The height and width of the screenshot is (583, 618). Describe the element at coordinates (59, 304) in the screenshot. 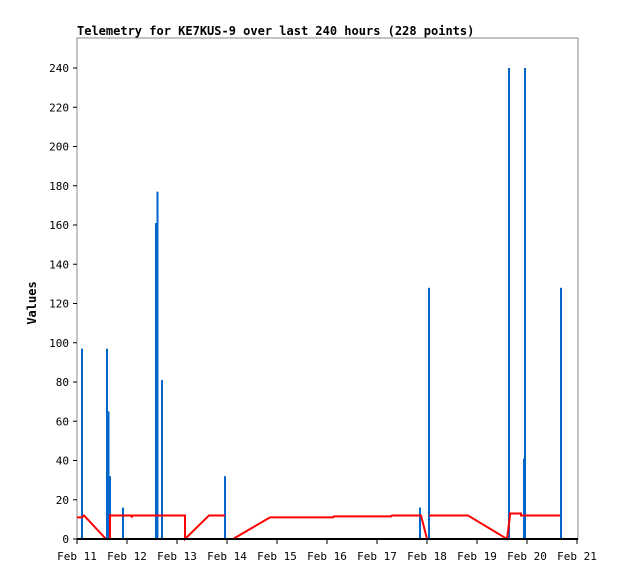

I see `y-tick-label: 120` at that location.